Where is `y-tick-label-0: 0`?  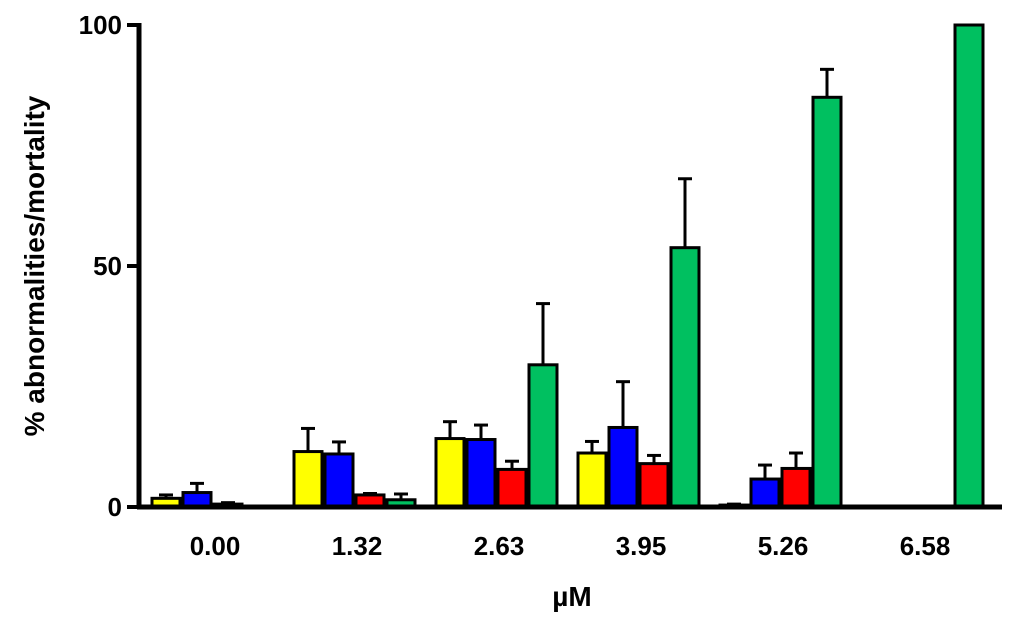
y-tick-label-0: 0 is located at coordinates (115, 507).